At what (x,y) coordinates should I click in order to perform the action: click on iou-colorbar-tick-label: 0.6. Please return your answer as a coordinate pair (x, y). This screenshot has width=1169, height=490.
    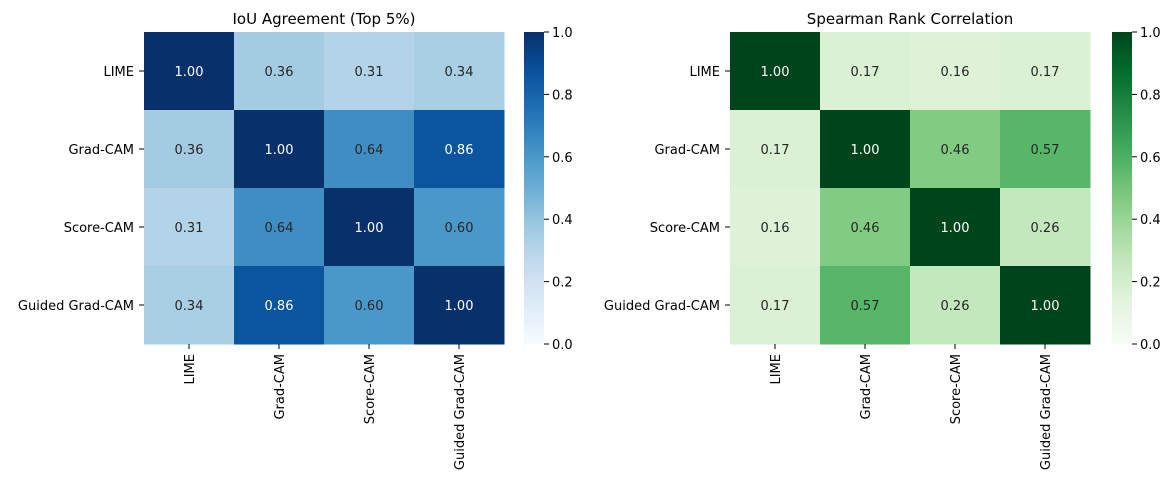
    Looking at the image, I should click on (562, 158).